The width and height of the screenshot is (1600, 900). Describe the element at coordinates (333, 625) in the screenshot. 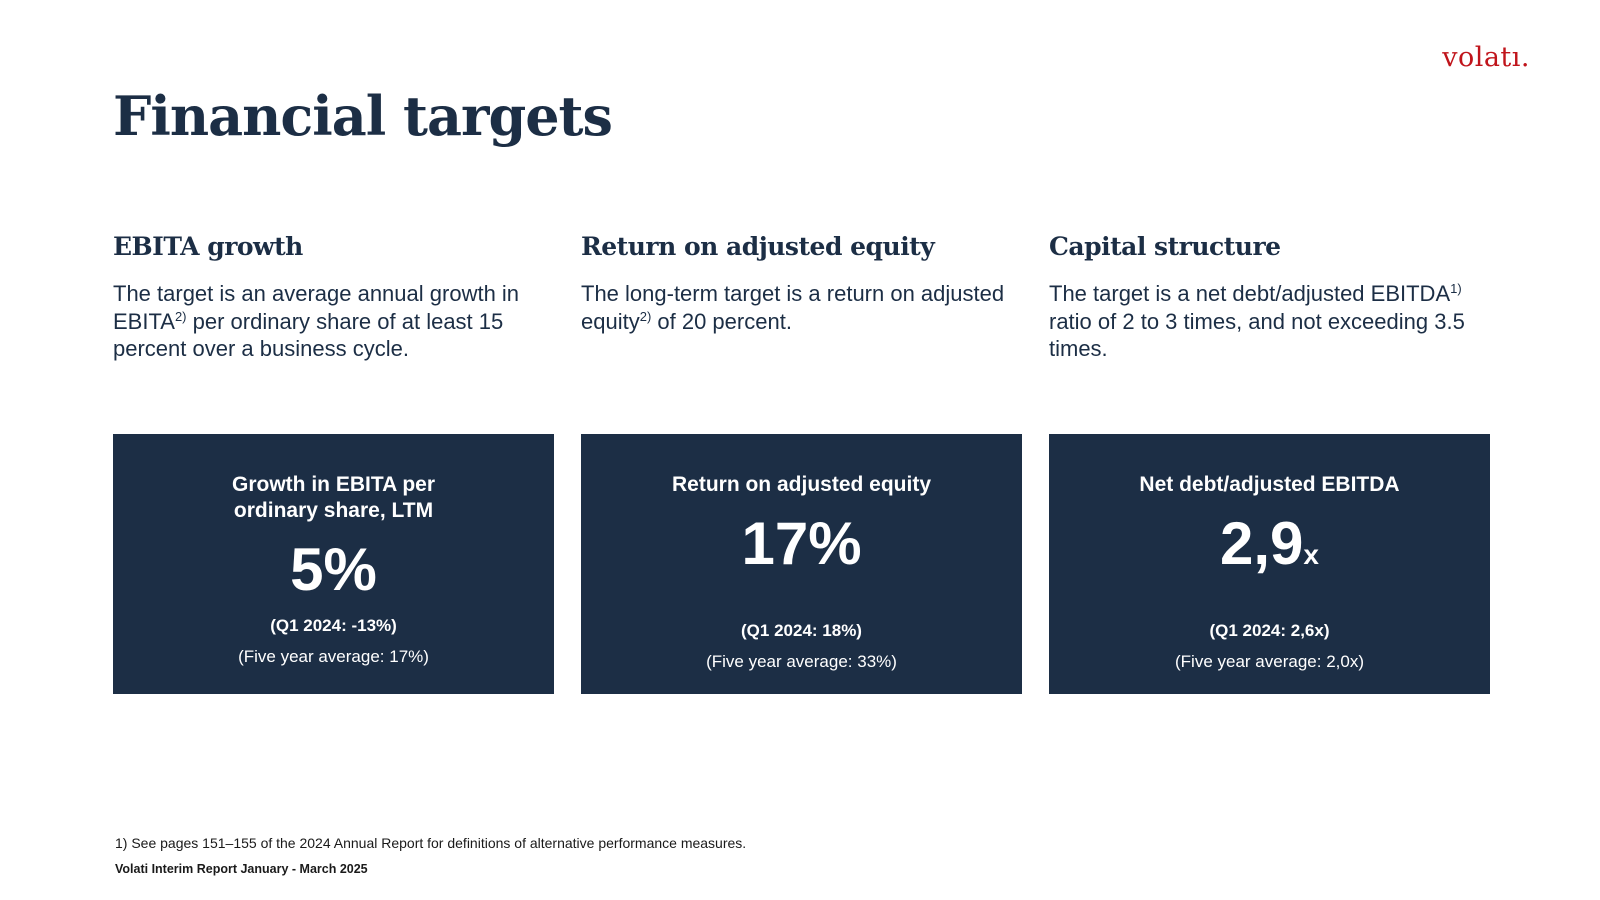

I see `metric-previous: (Q1 2024: -13%)` at that location.